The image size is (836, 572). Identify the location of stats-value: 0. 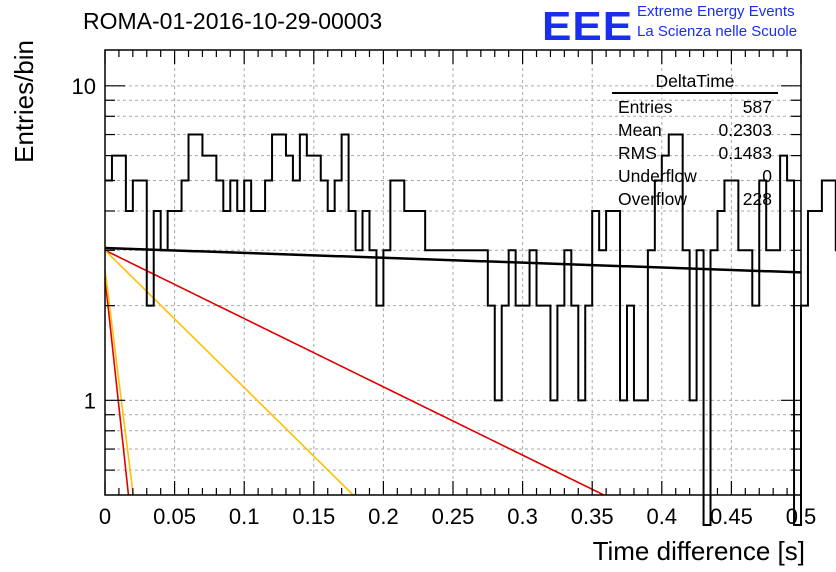
(767, 176).